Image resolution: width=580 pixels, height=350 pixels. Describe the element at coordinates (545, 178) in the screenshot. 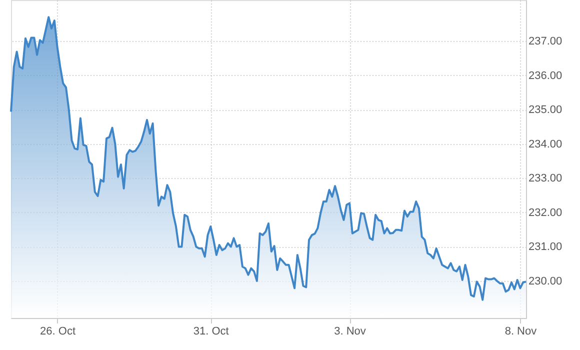

I see `y-tick-label: 233.00` at that location.